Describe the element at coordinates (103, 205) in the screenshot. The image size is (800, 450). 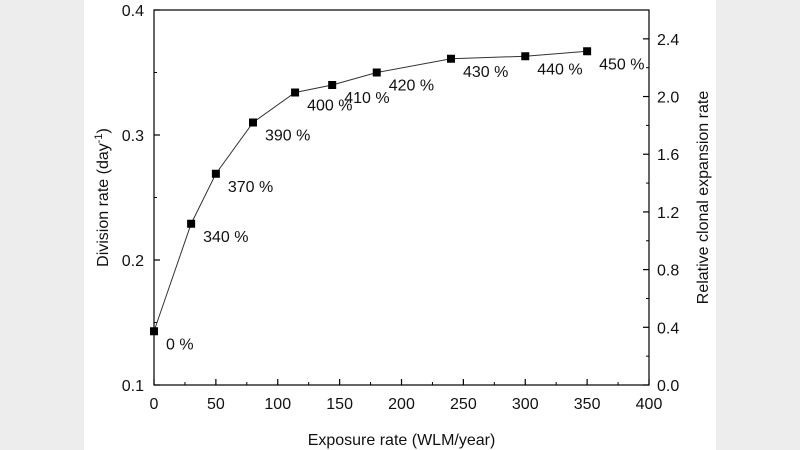
I see `y-axis-title-main: Division rate (day` at that location.